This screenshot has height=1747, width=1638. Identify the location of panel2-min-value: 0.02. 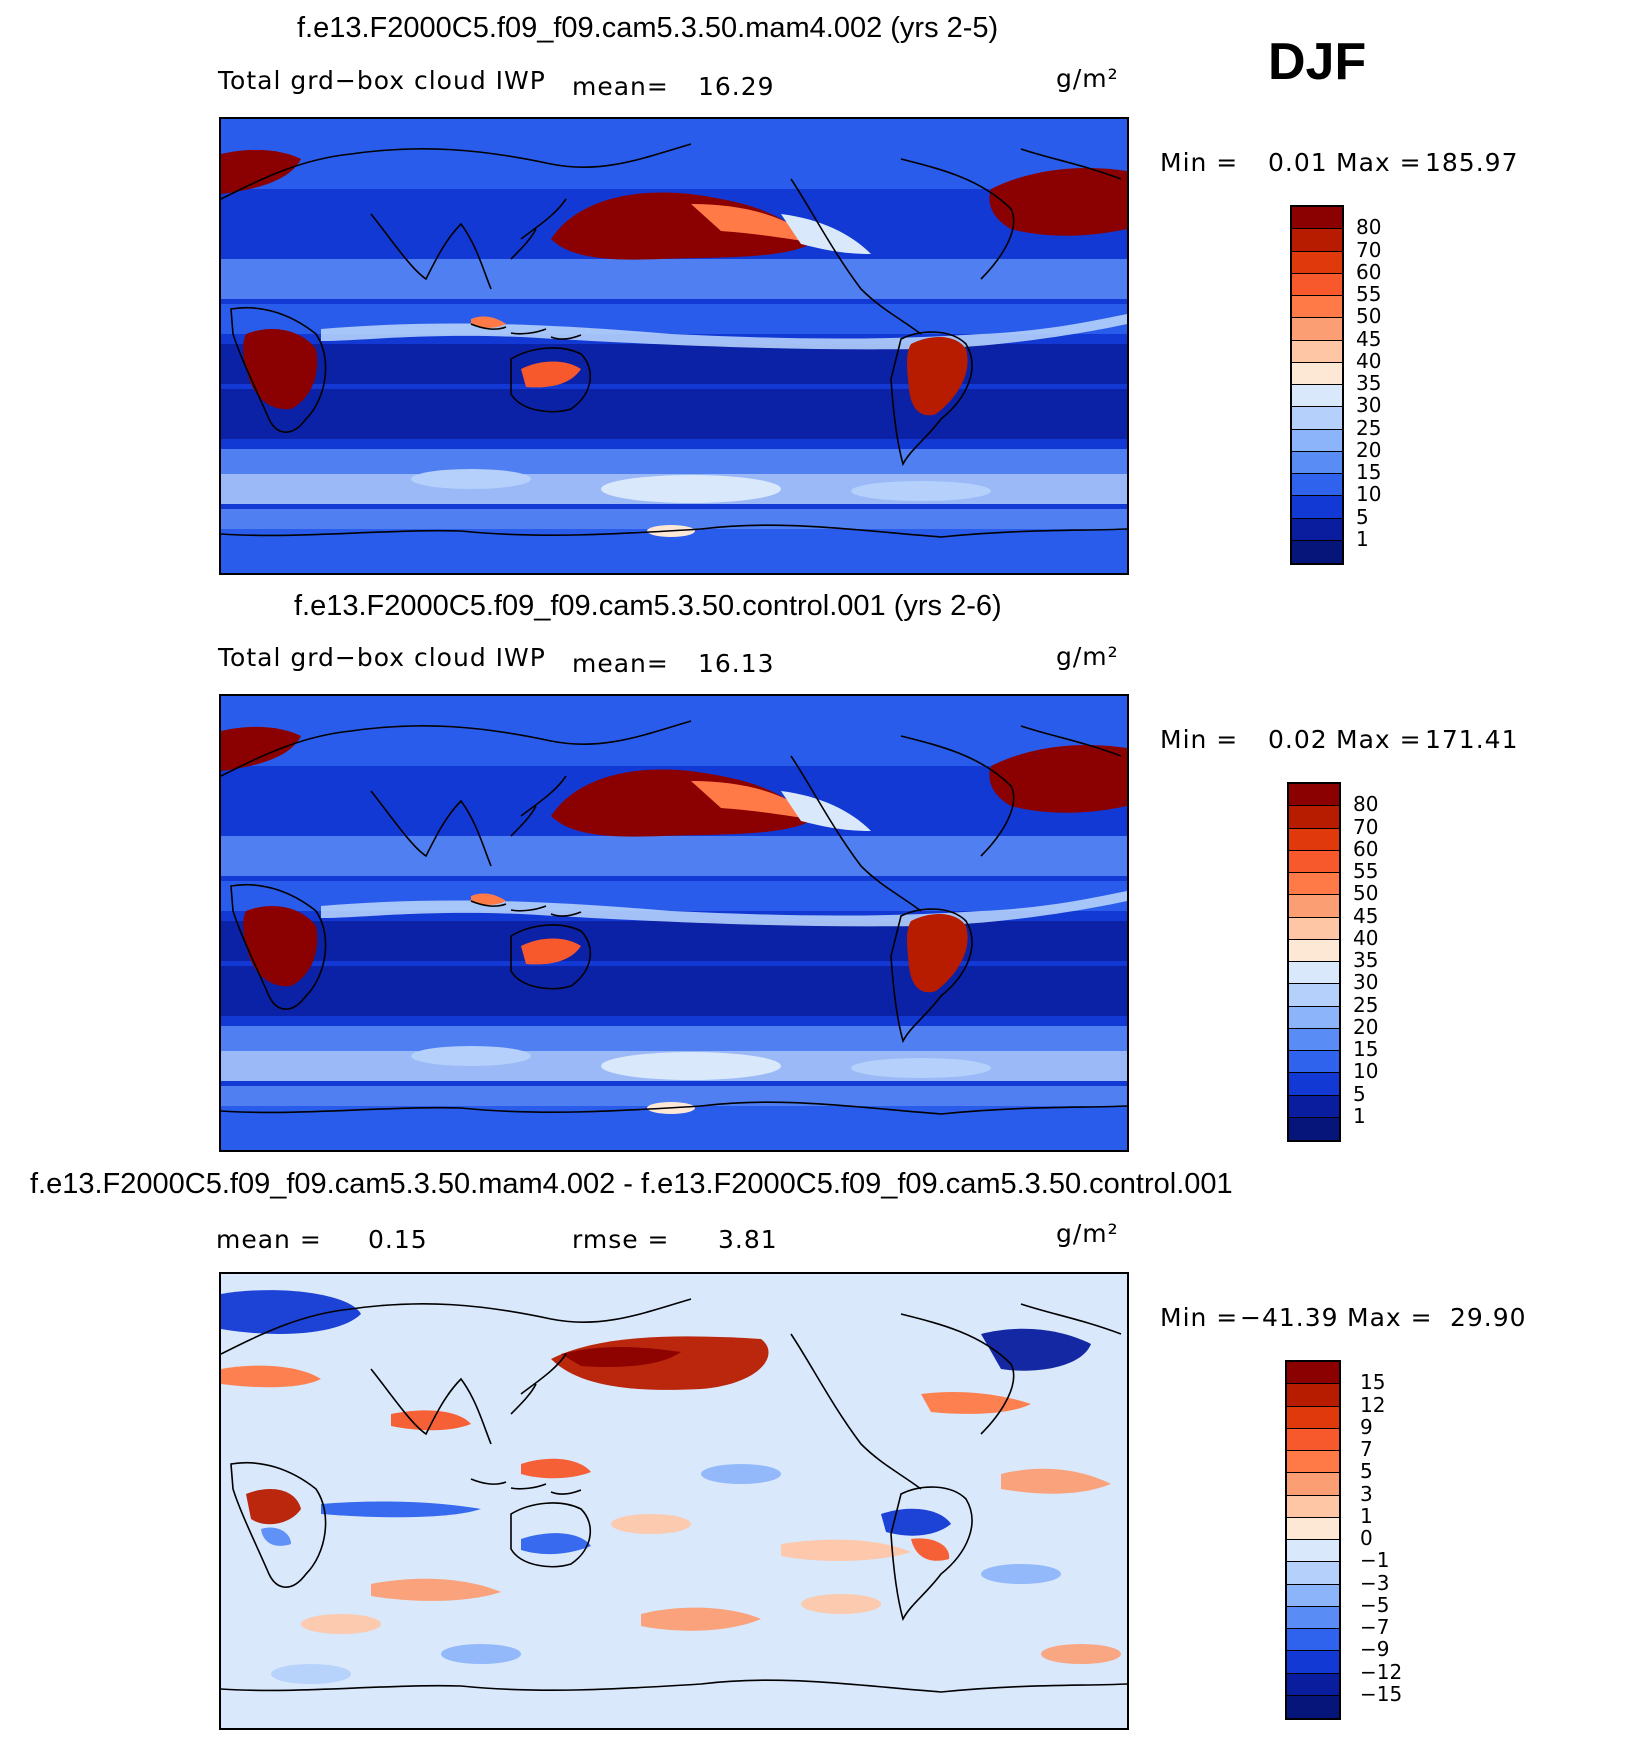
(1298, 739).